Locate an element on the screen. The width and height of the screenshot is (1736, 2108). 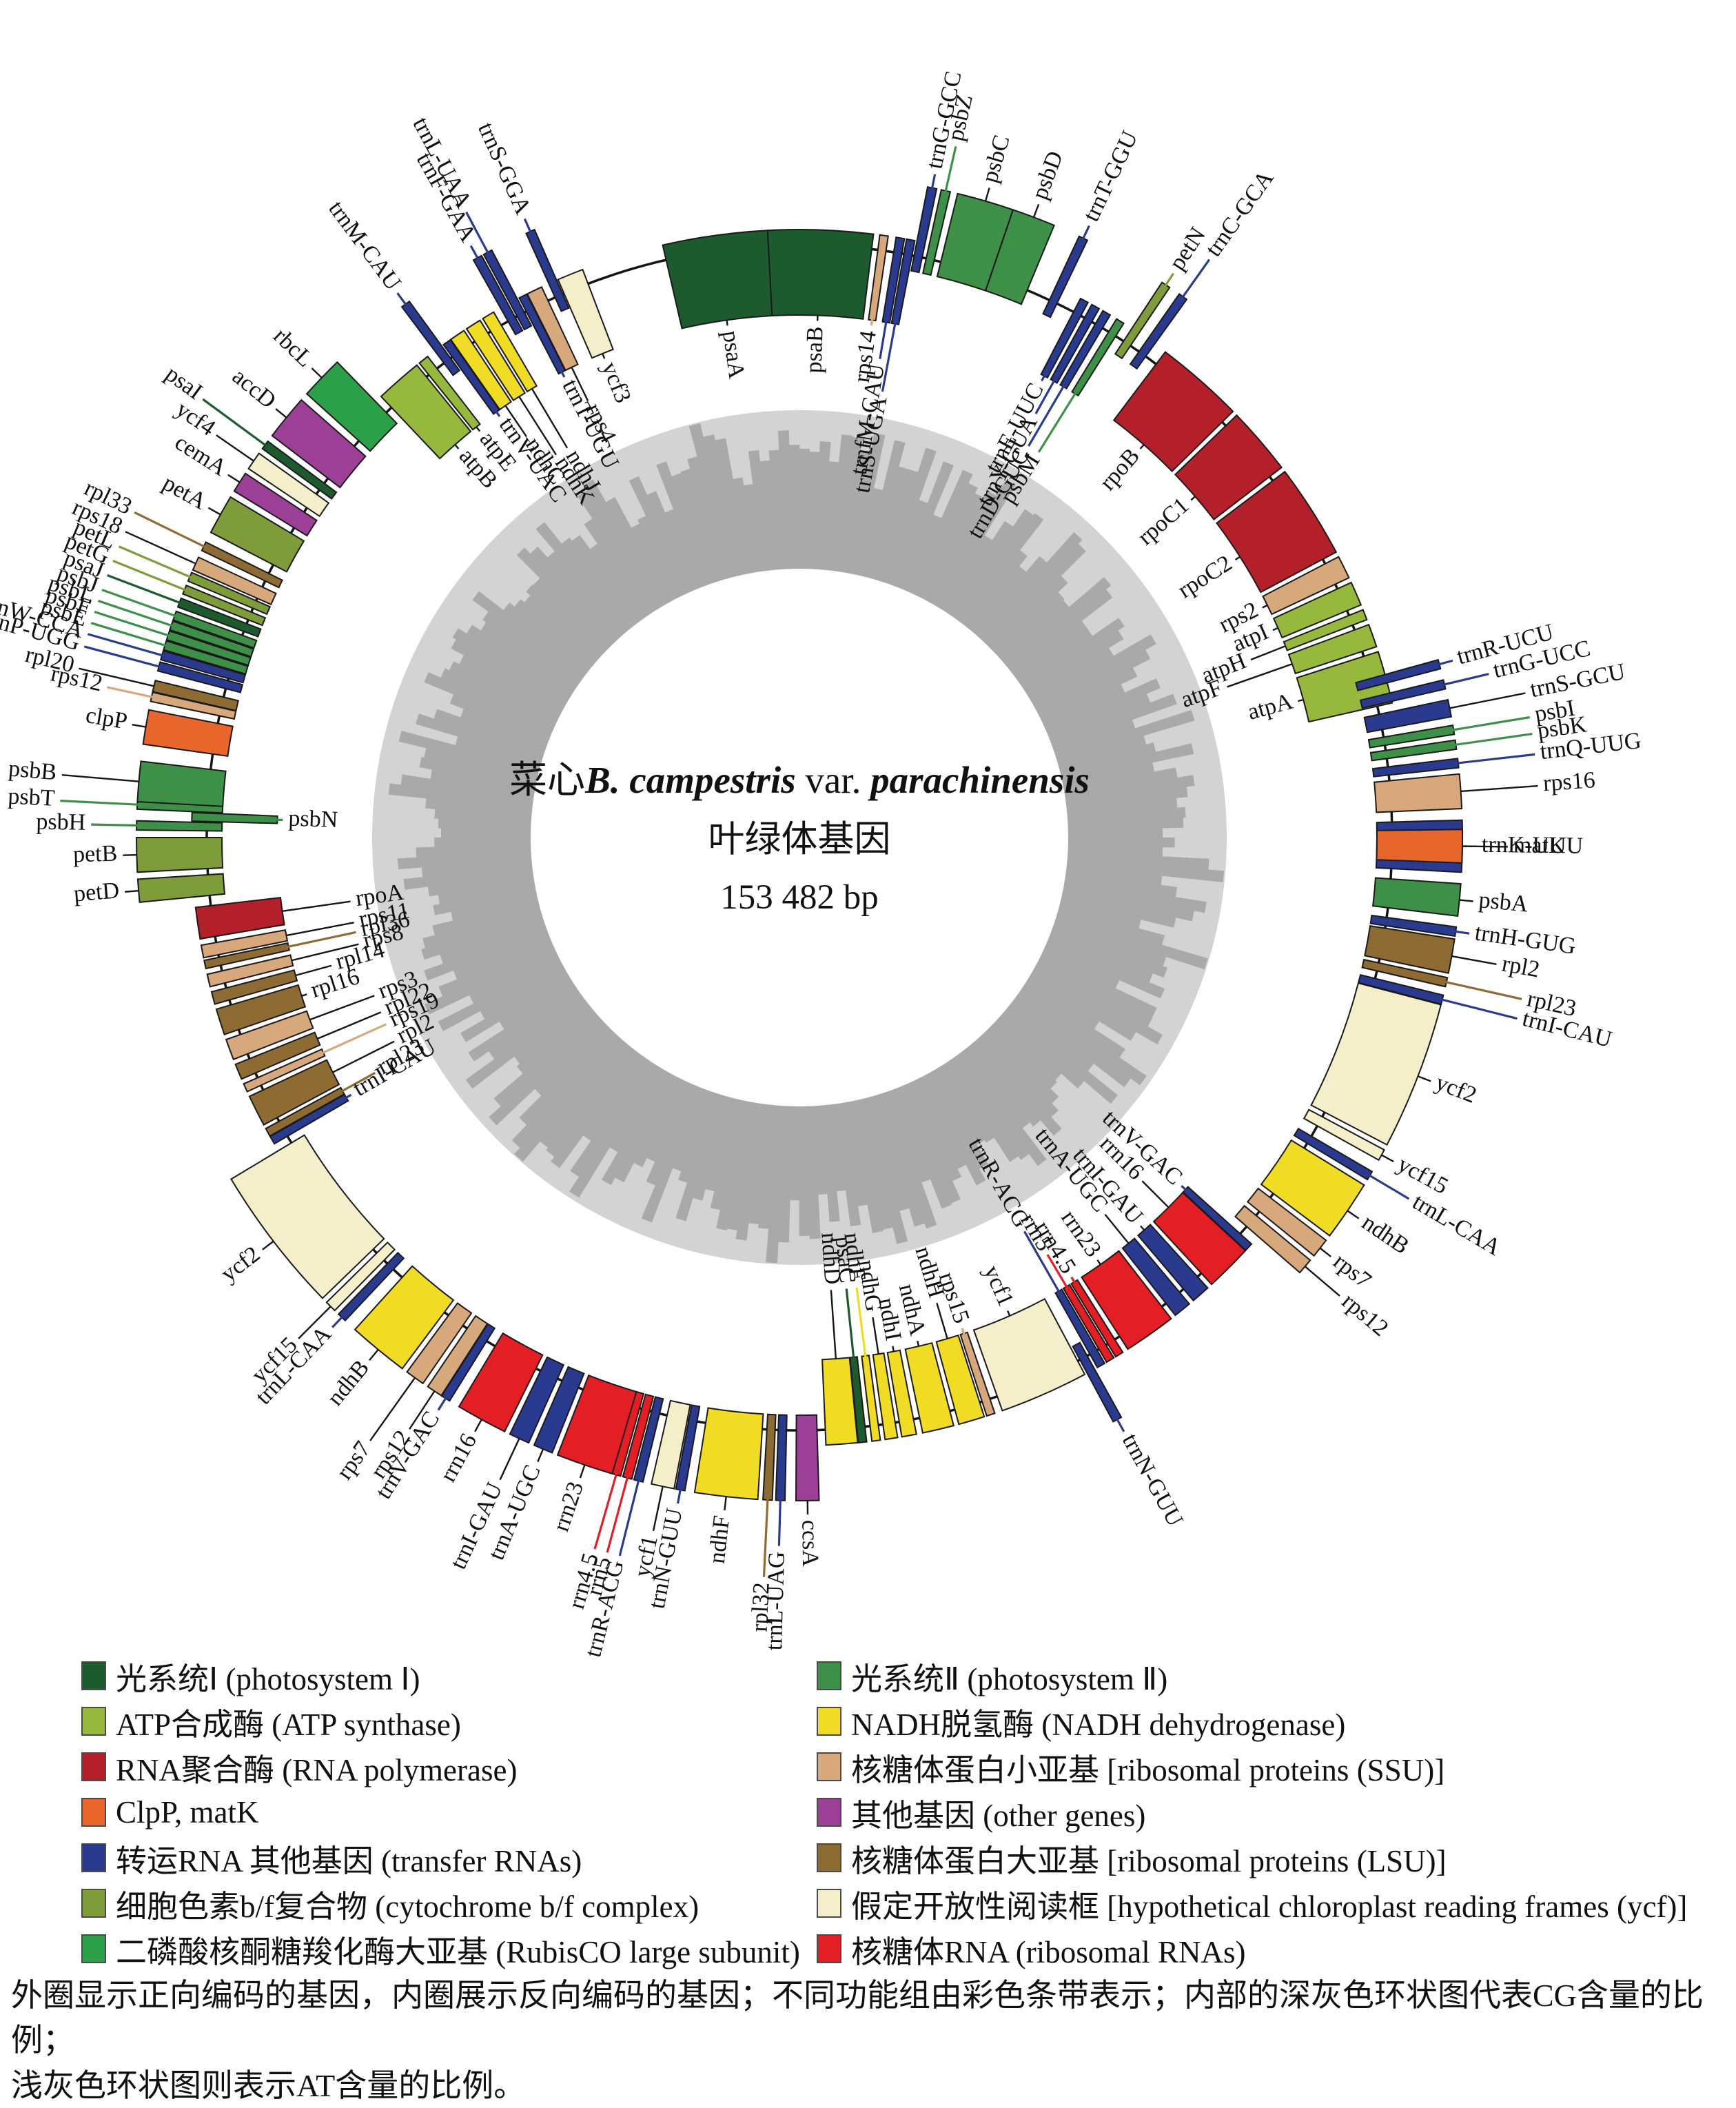
legend-item: 光系统Ⅰ (photosystem Ⅰ) is located at coordinates (443, 1676).